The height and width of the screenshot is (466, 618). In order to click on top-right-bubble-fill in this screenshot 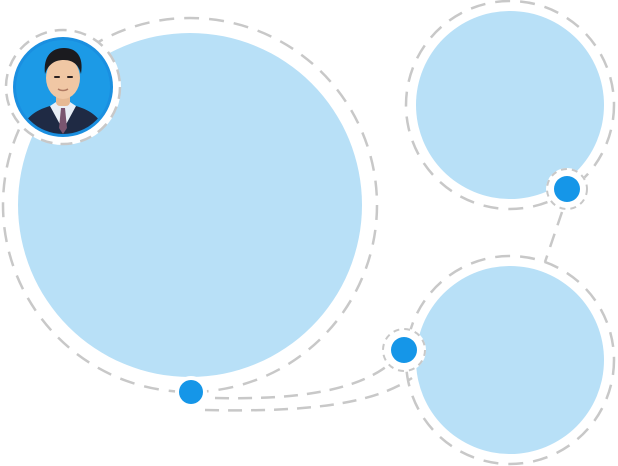, I will do `click(510, 105)`.